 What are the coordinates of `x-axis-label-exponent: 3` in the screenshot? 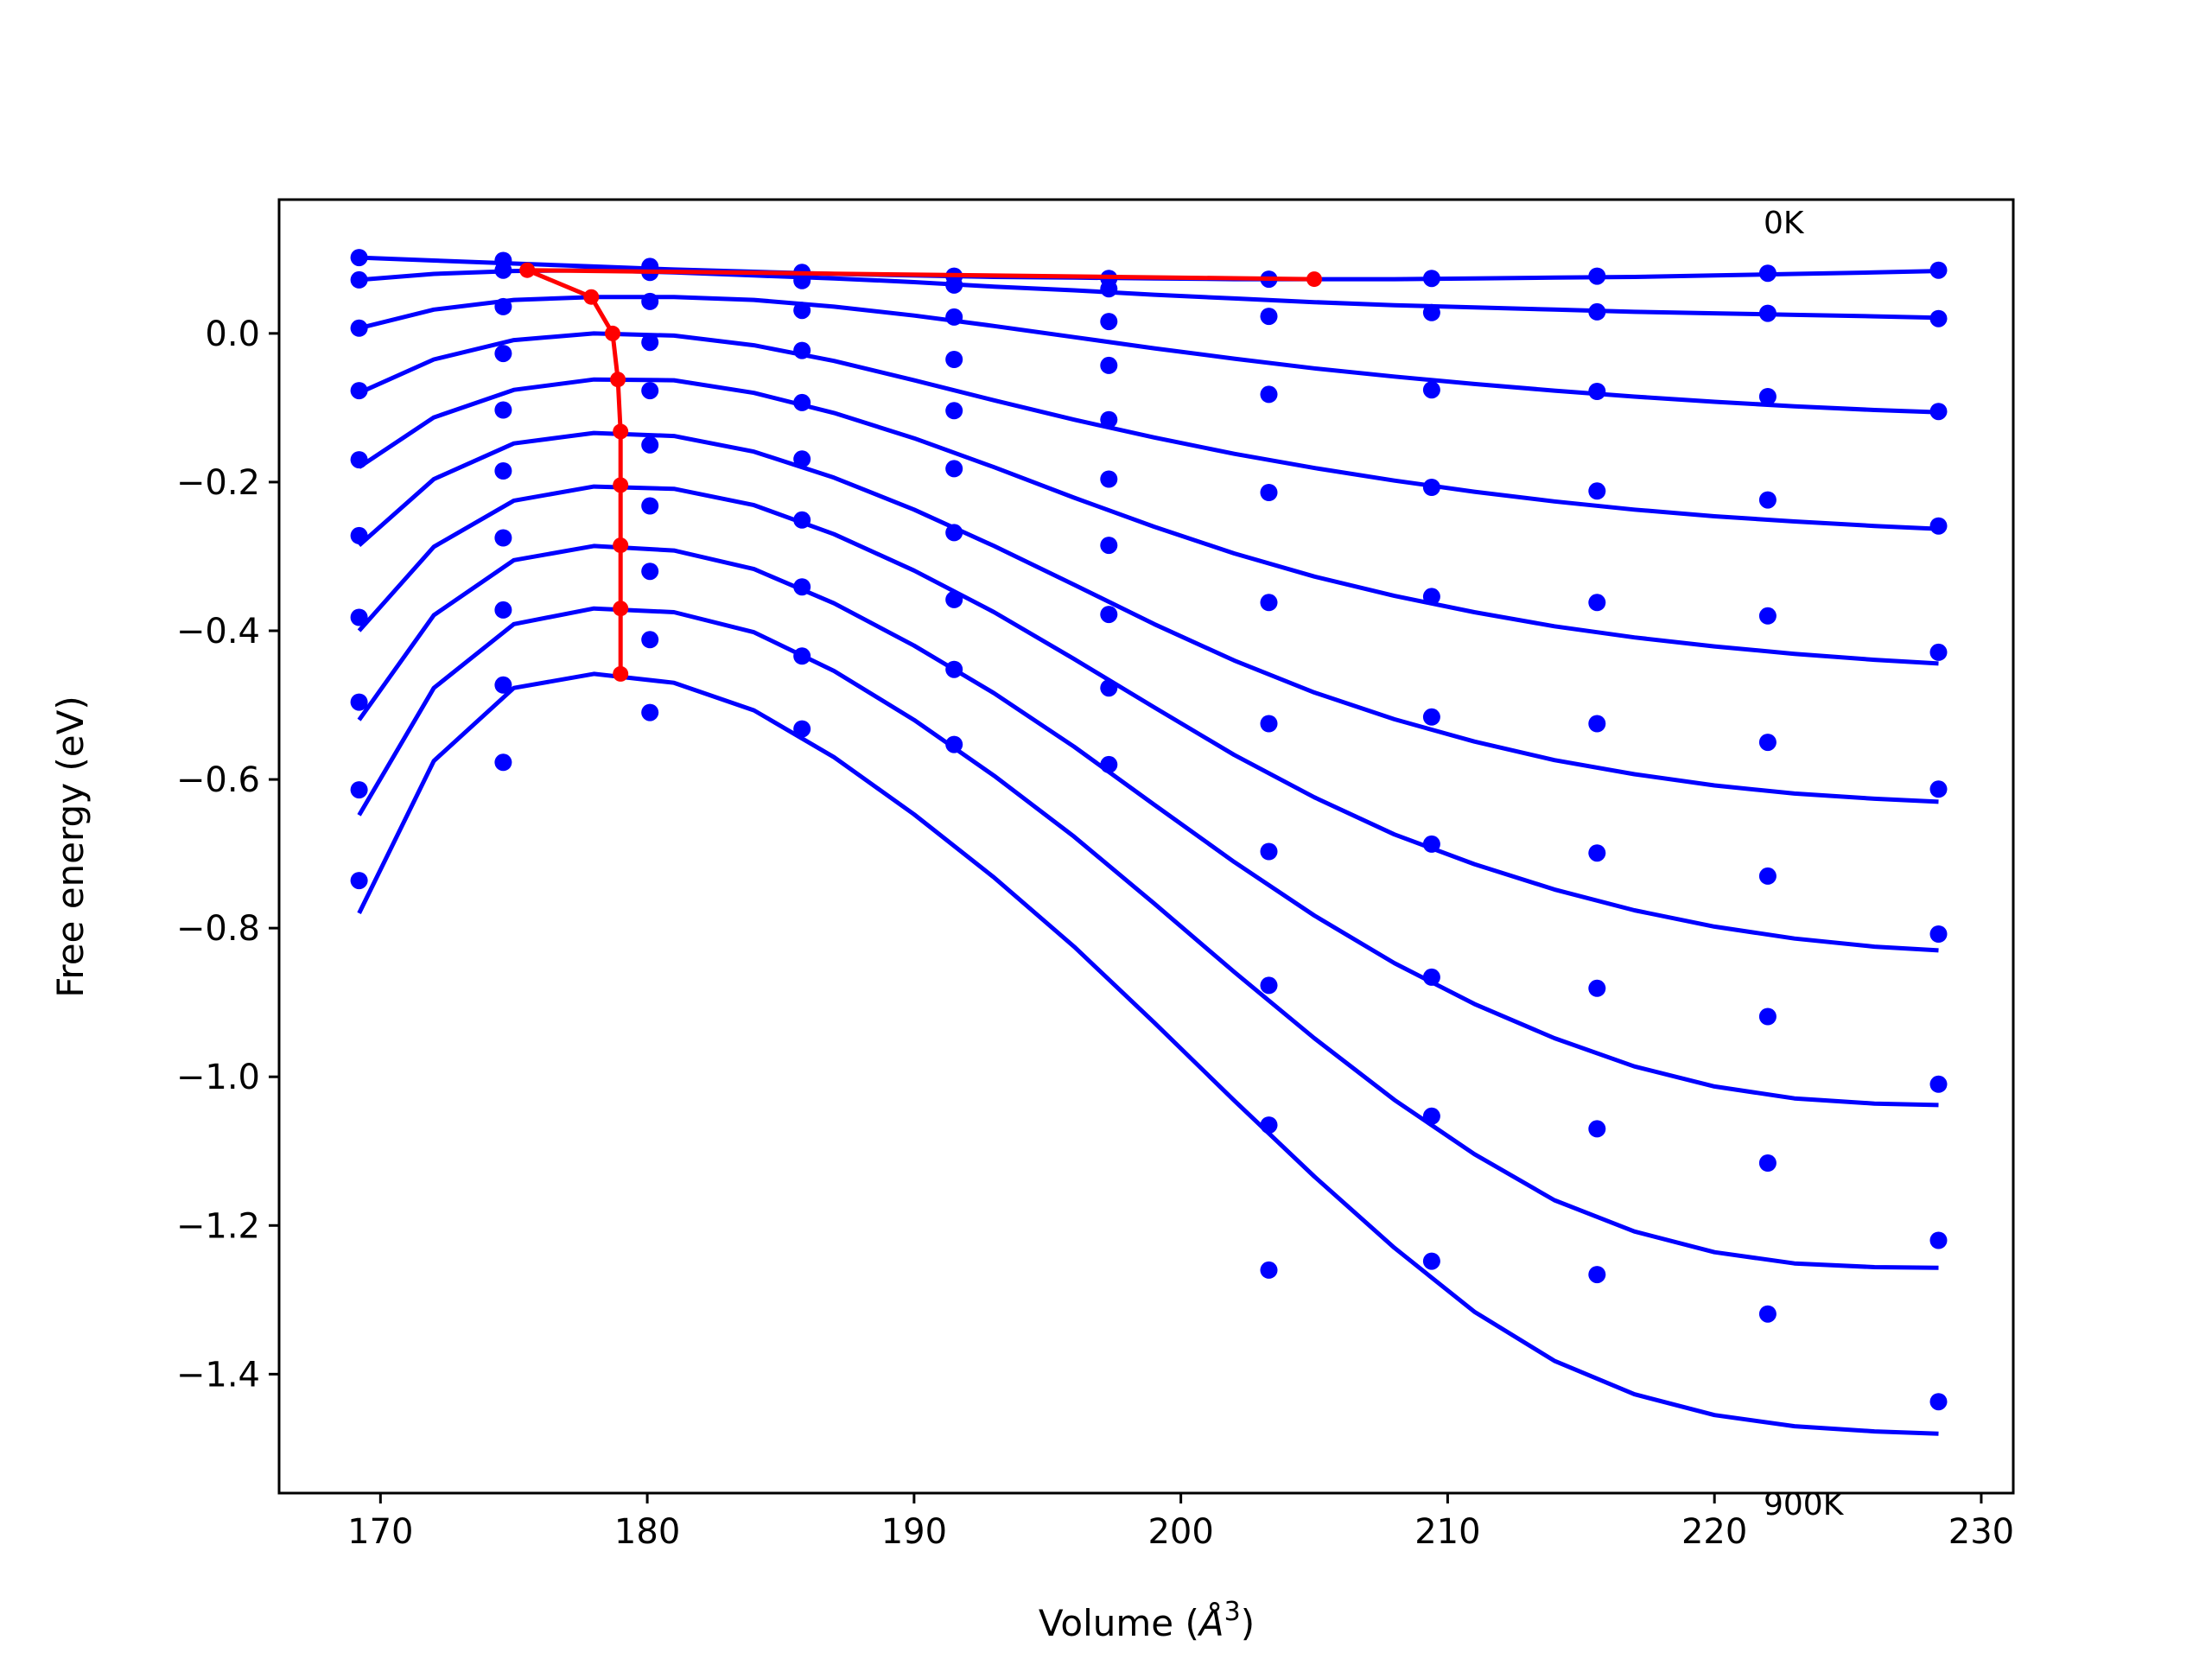 It's located at (1232, 1612).